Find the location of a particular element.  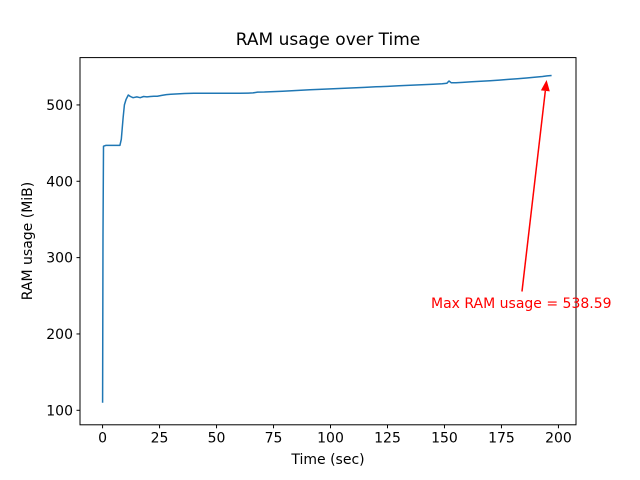

x-tick-label: 25 is located at coordinates (160, 438).